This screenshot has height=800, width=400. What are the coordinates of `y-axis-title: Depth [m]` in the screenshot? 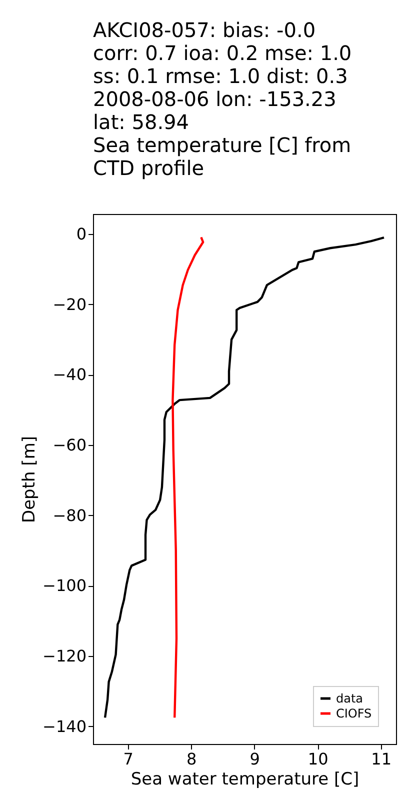 It's located at (30, 480).